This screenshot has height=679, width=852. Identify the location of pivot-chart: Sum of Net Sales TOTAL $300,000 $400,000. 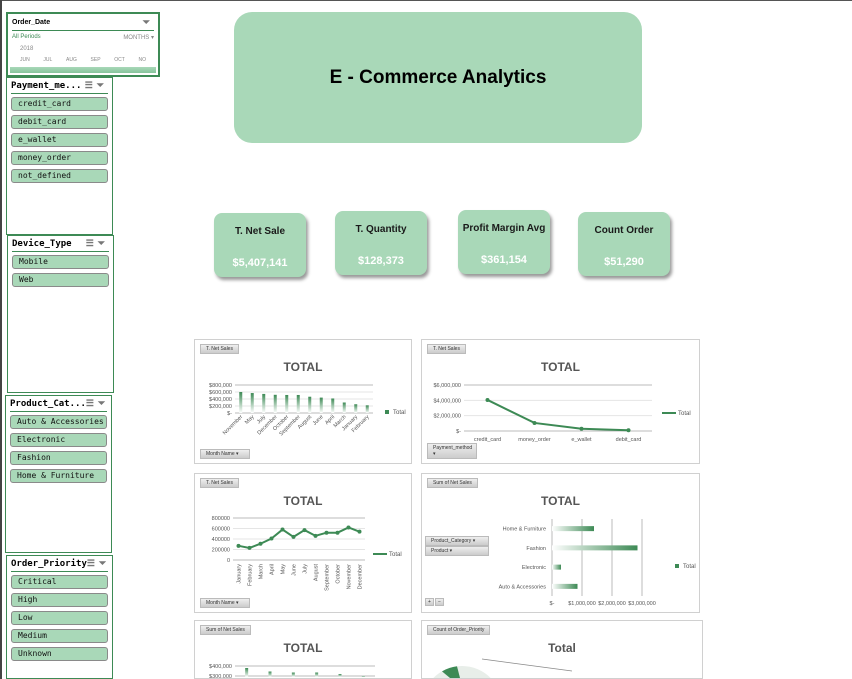
(303, 649).